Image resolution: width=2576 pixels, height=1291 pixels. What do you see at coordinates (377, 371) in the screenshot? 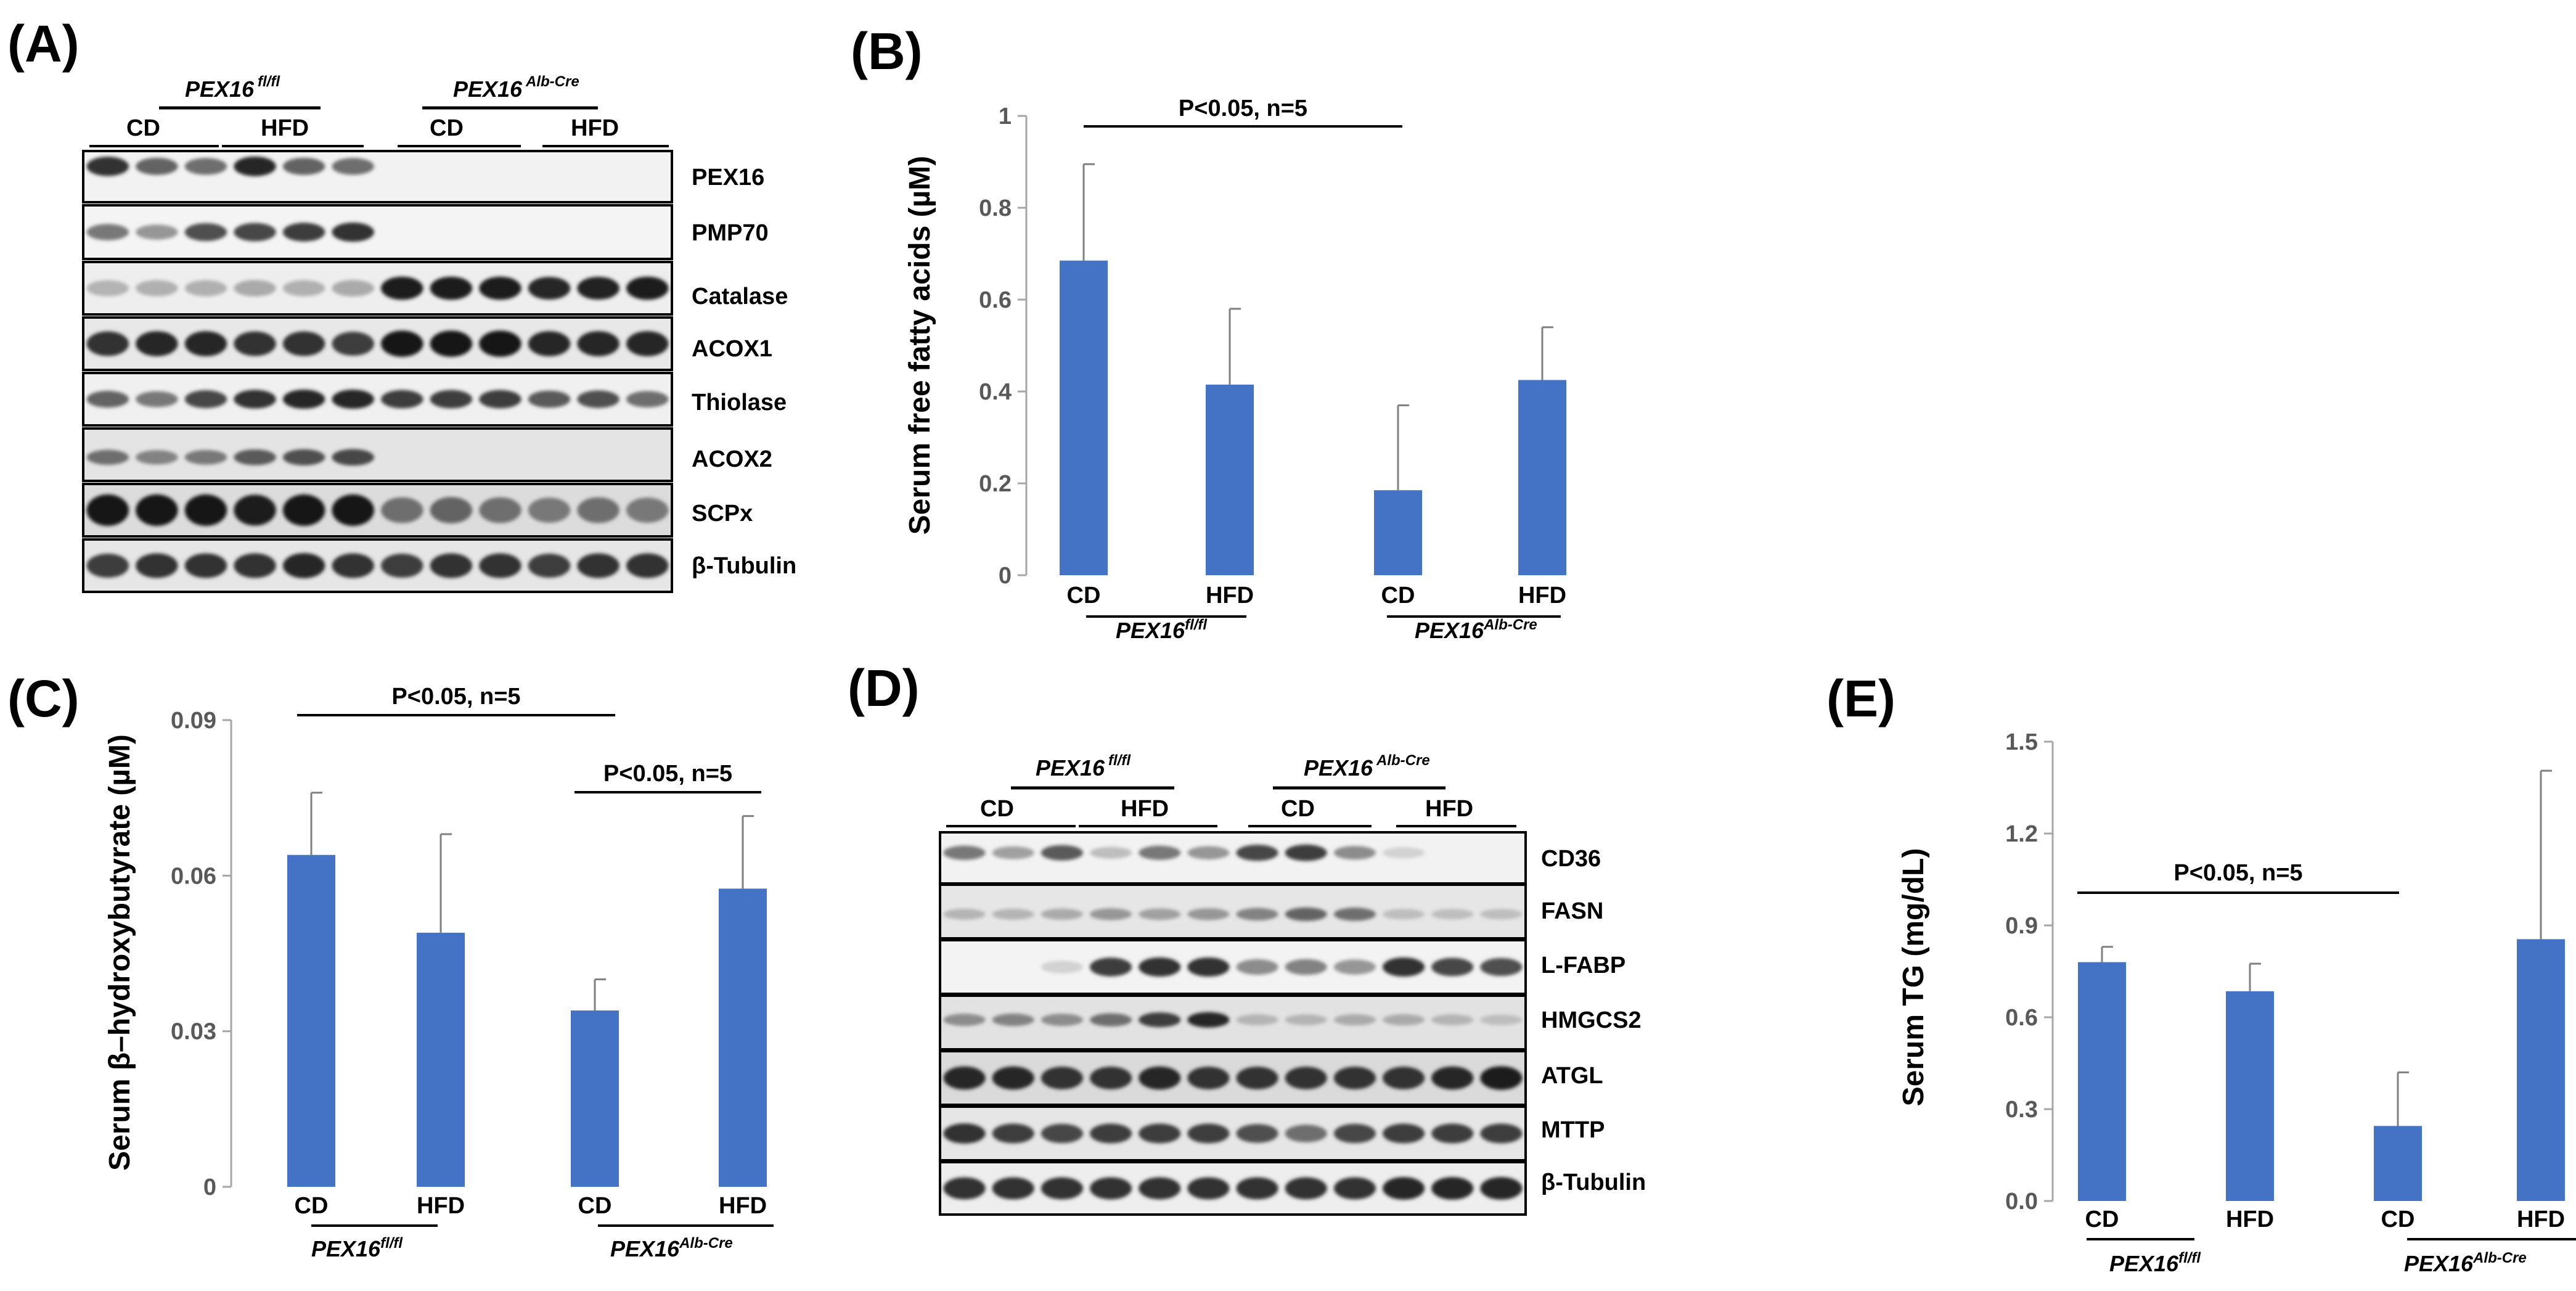
I see `panel-a-blot` at bounding box center [377, 371].